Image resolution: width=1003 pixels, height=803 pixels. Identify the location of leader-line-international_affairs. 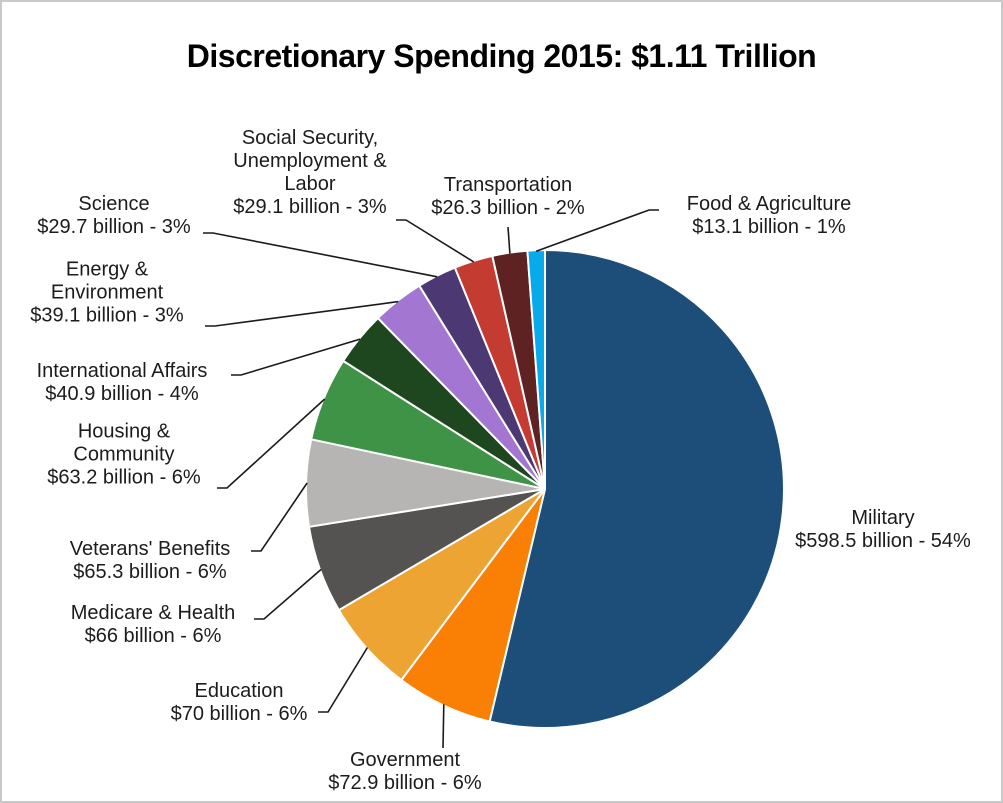
(296, 357).